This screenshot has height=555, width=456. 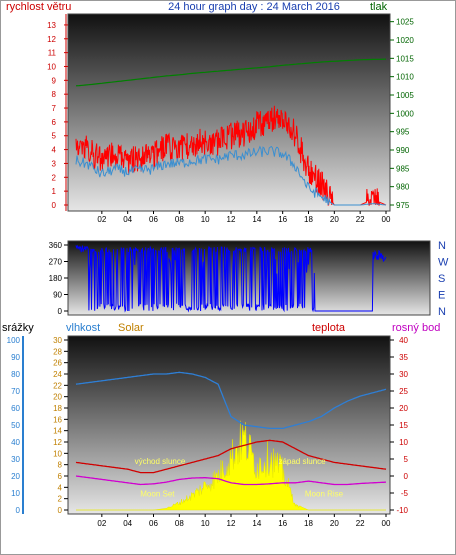 What do you see at coordinates (56, 278) in the screenshot?
I see `direction-axis-tick-label: 180` at bounding box center [56, 278].